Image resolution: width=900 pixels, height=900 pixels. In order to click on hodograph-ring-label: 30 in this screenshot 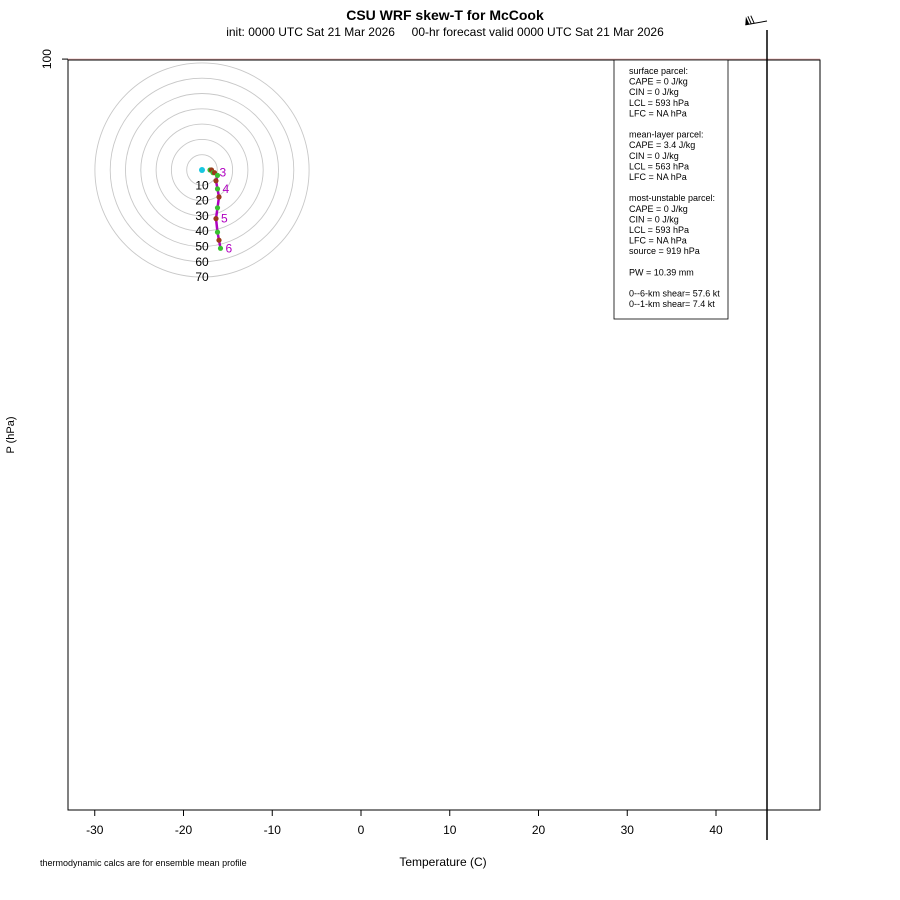, I will do `click(202, 216)`.